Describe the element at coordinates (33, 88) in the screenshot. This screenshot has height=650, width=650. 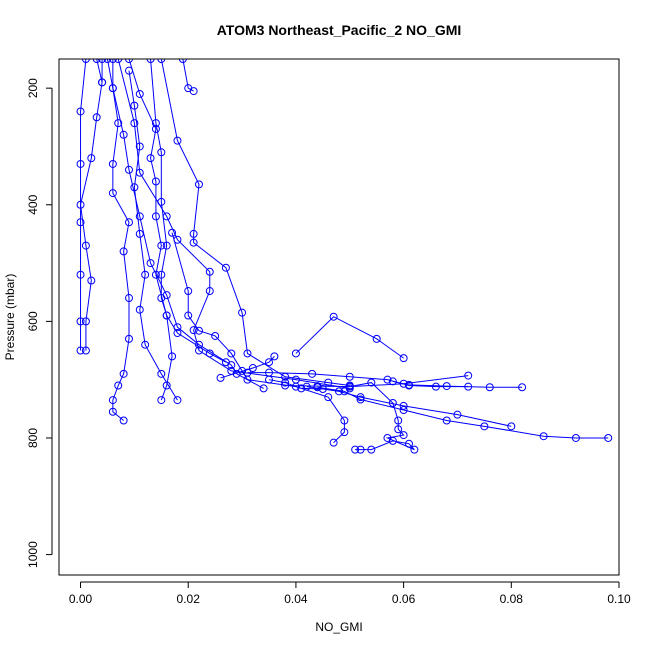
I see `y-tick-label: 200` at that location.